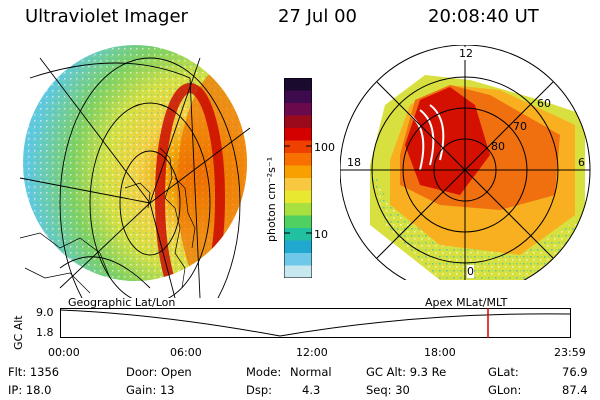  I want to click on x-tick-2: 12:00, so click(312, 352).